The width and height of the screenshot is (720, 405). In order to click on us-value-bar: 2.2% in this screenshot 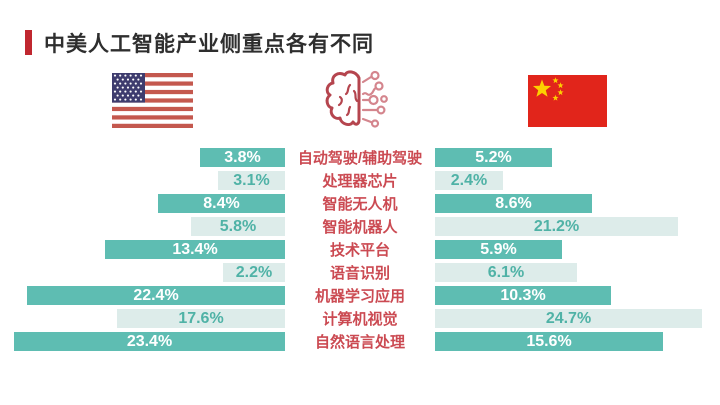, I will do `click(254, 272)`.